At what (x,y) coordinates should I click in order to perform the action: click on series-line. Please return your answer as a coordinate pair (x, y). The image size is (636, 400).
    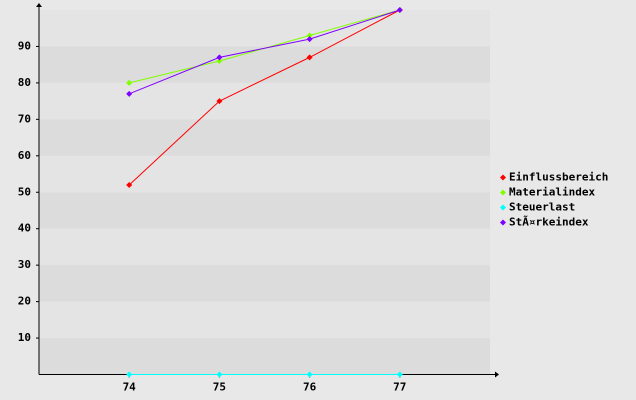
    Looking at the image, I should click on (264, 52).